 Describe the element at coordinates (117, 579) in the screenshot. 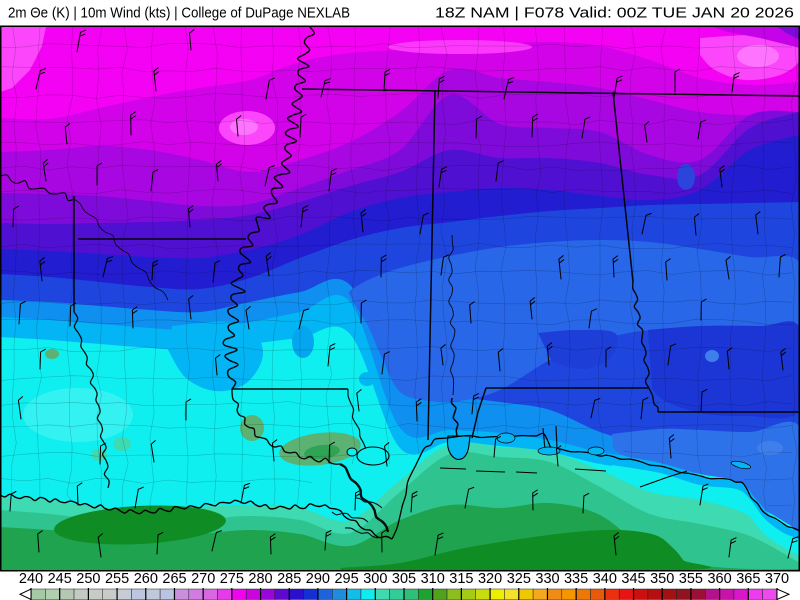

I see `svg-text: 255` at that location.